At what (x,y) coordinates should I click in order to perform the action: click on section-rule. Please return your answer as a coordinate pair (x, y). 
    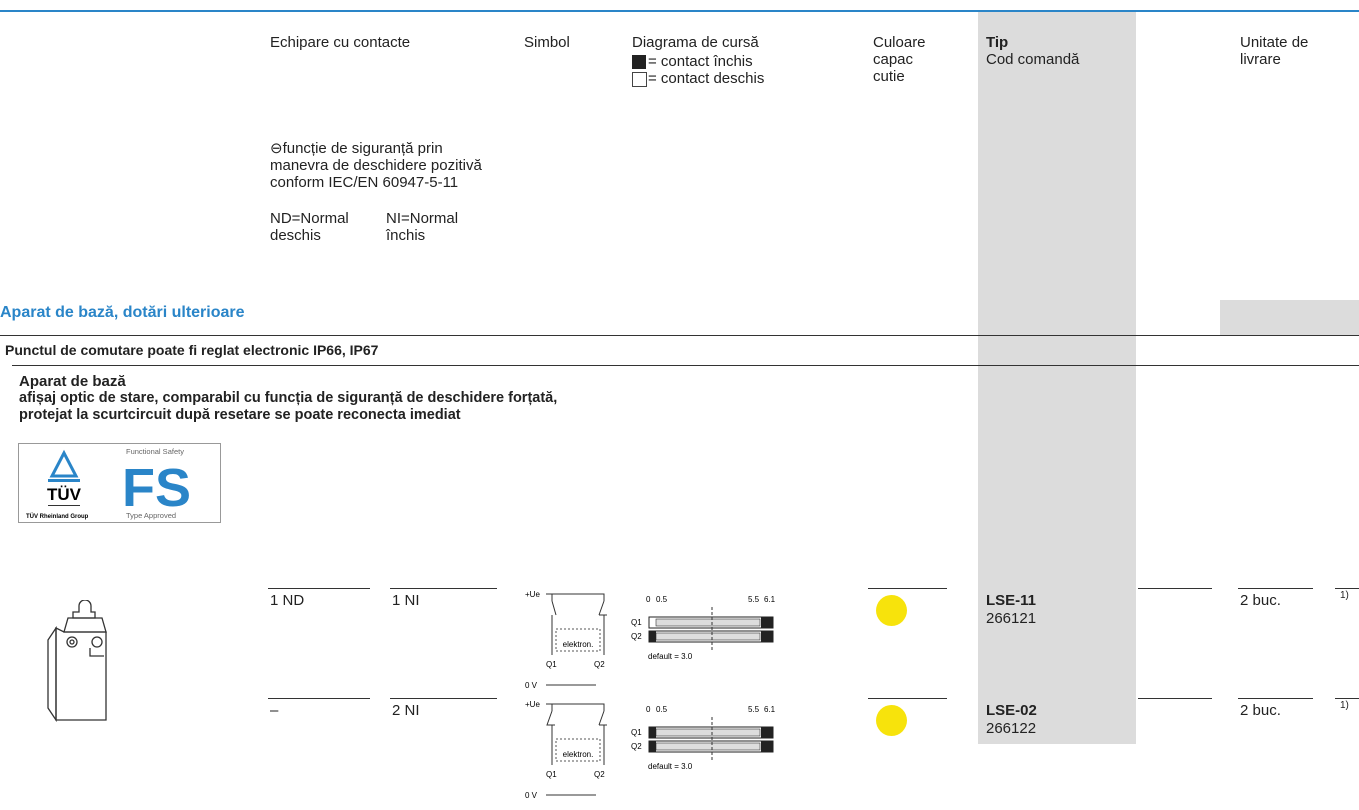
    Looking at the image, I should click on (679, 335).